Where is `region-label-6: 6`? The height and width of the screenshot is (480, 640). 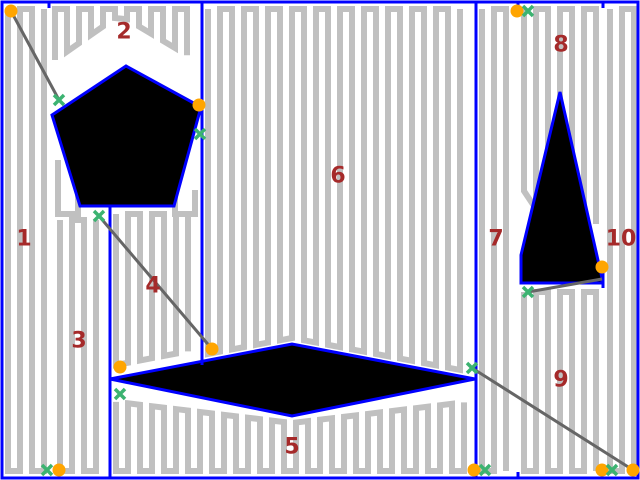
region-label-6: 6 is located at coordinates (337, 176).